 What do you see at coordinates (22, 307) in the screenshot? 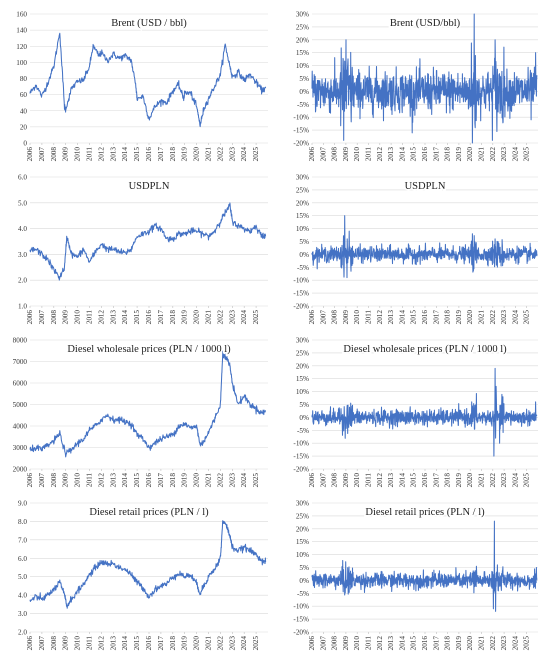
I see `y-tick-label: 1.0` at bounding box center [22, 307].